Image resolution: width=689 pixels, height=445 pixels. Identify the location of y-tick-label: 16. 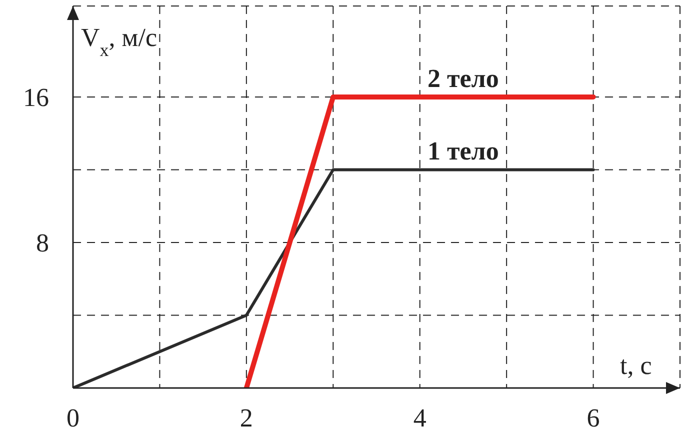
(36, 97).